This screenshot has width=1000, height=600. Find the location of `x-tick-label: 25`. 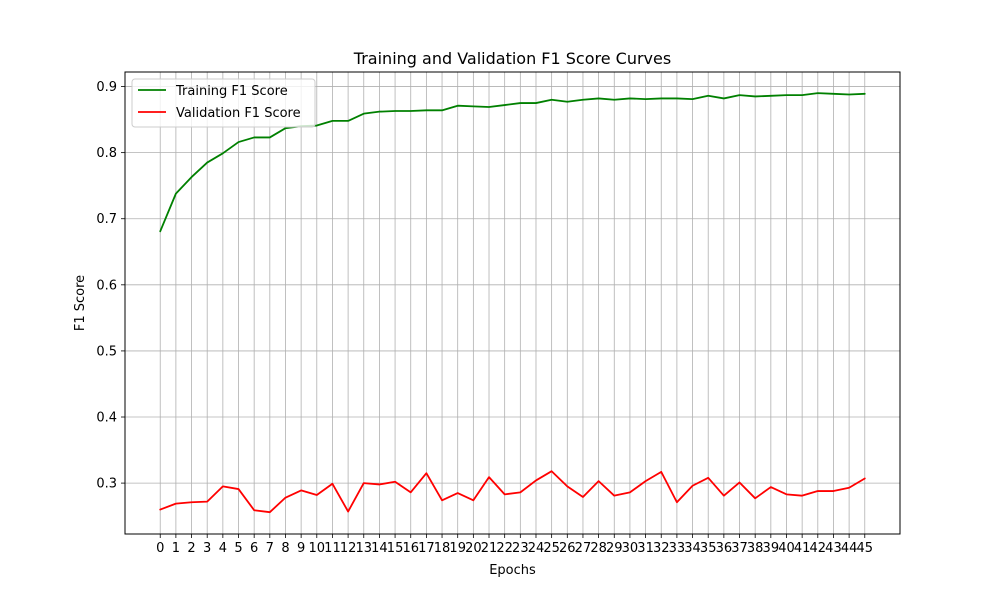

x-tick-label: 25 is located at coordinates (551, 548).